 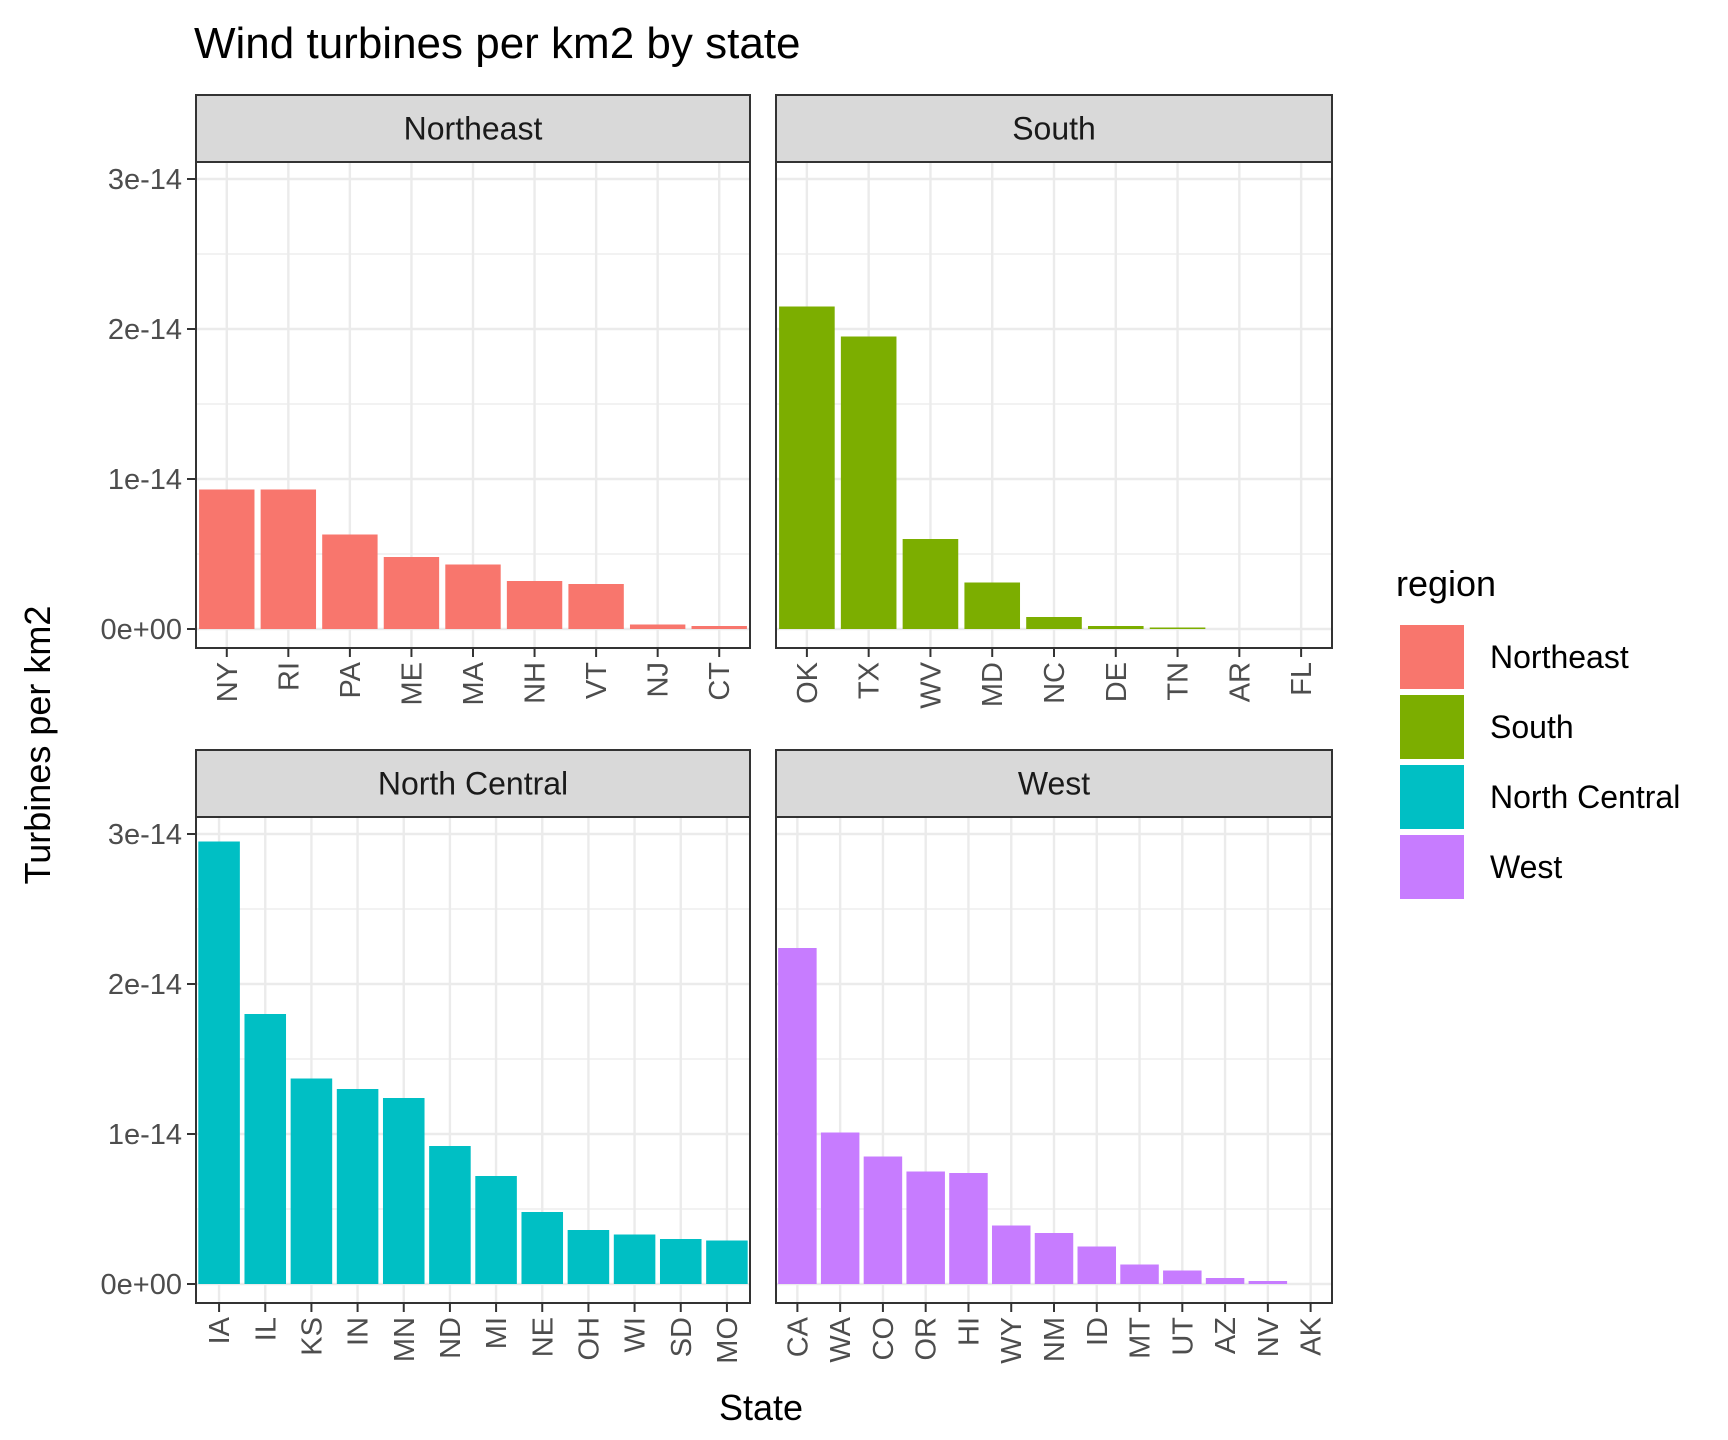 I want to click on x-tick-label: SD, so click(x=682, y=1337).